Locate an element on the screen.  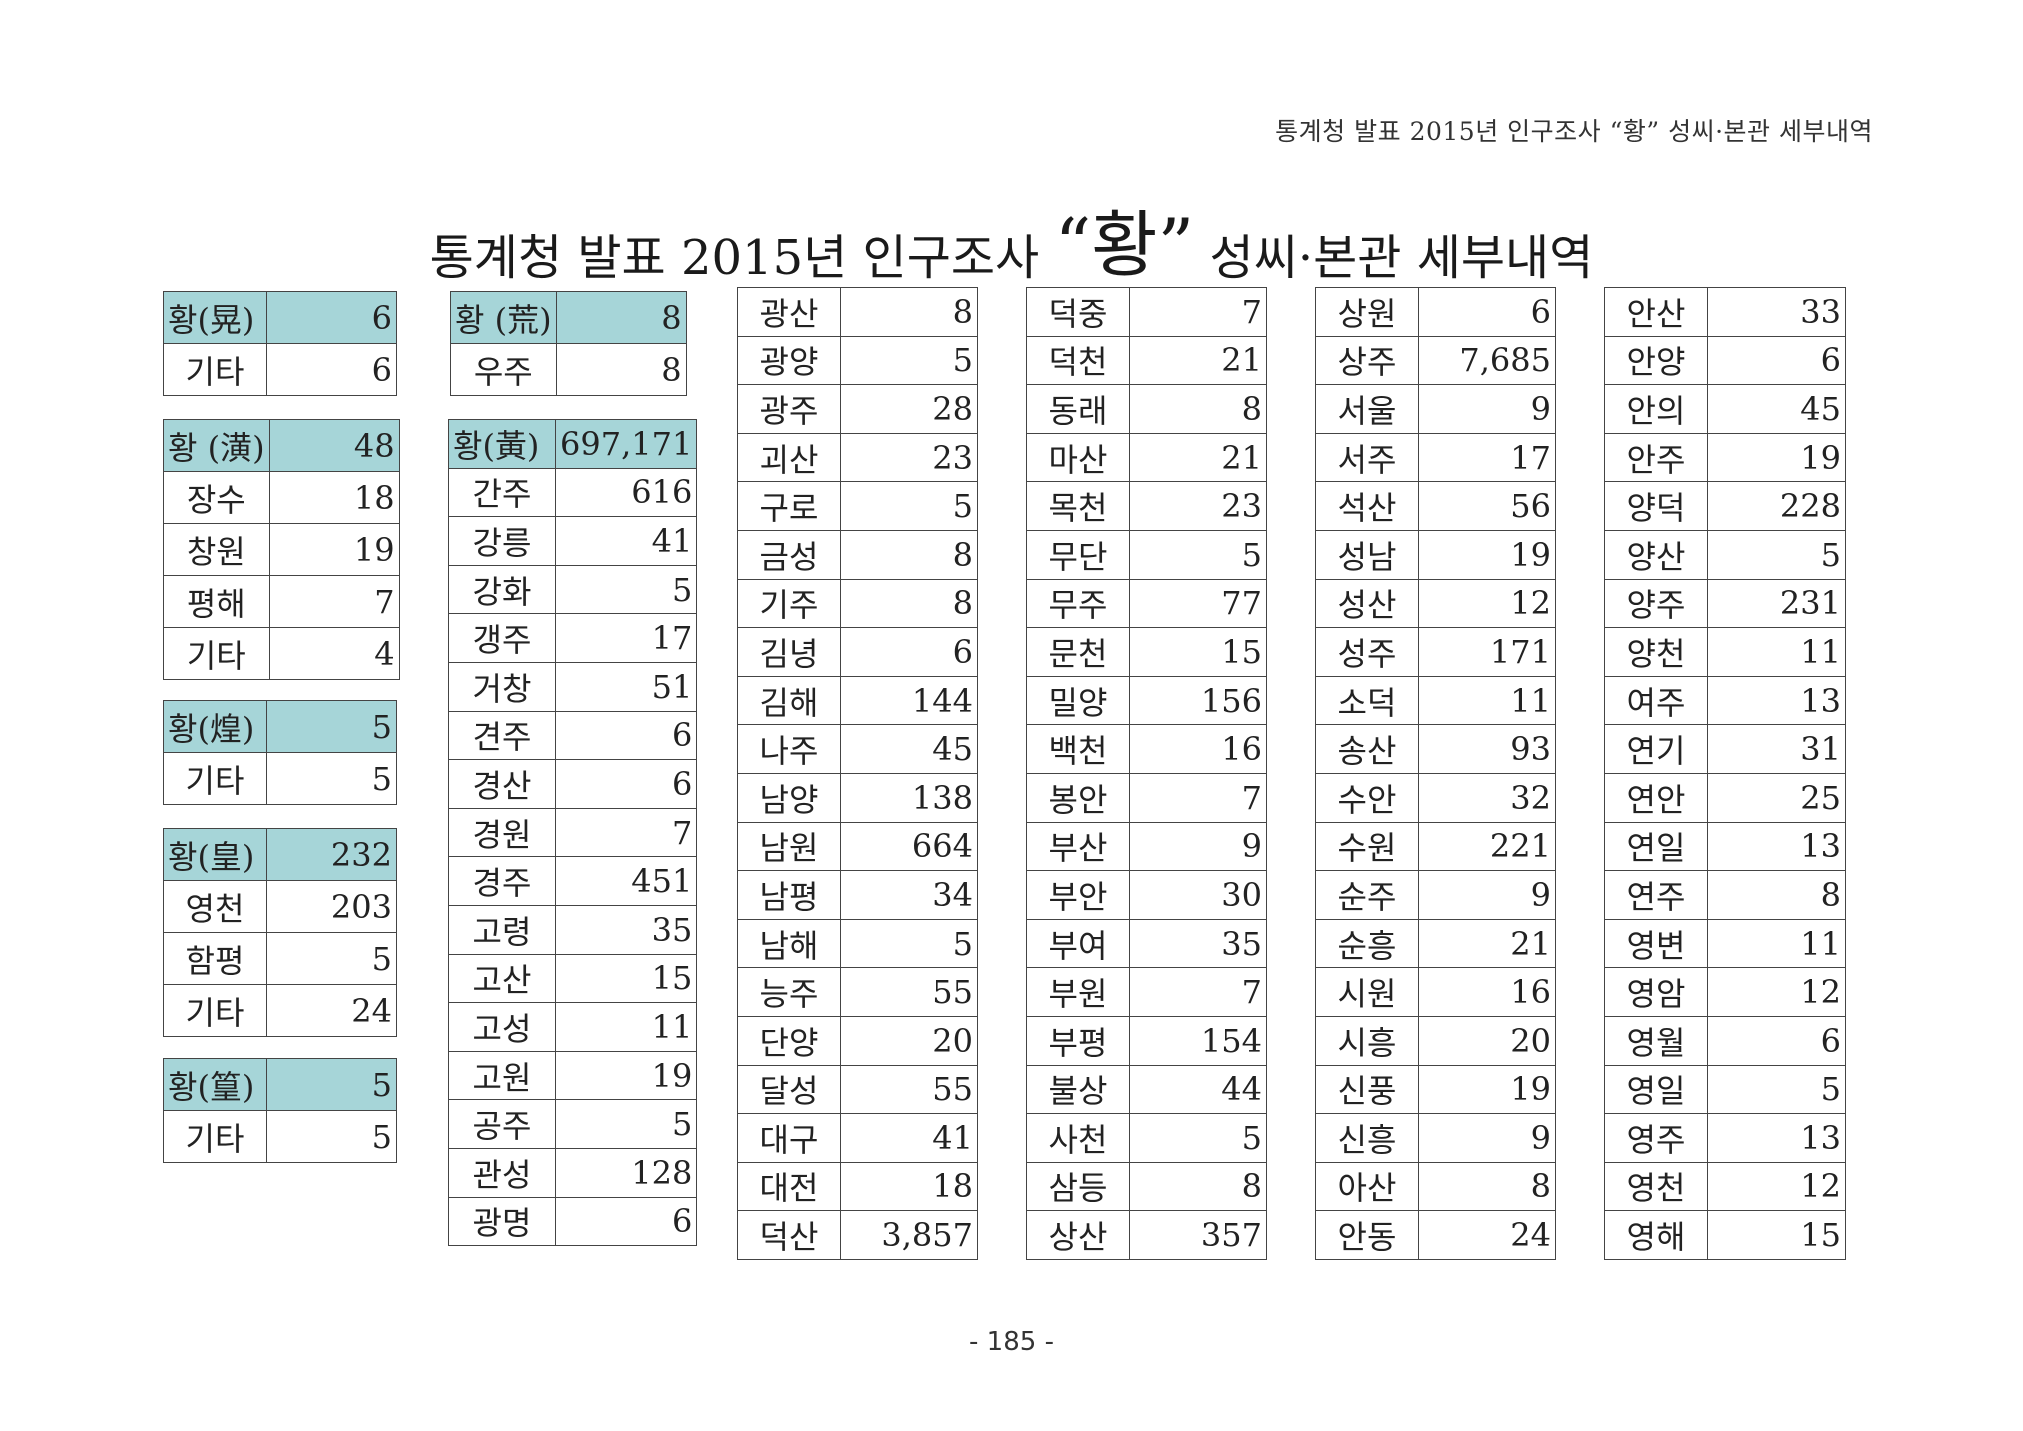
table-row: 부여 35 is located at coordinates (1146, 943).